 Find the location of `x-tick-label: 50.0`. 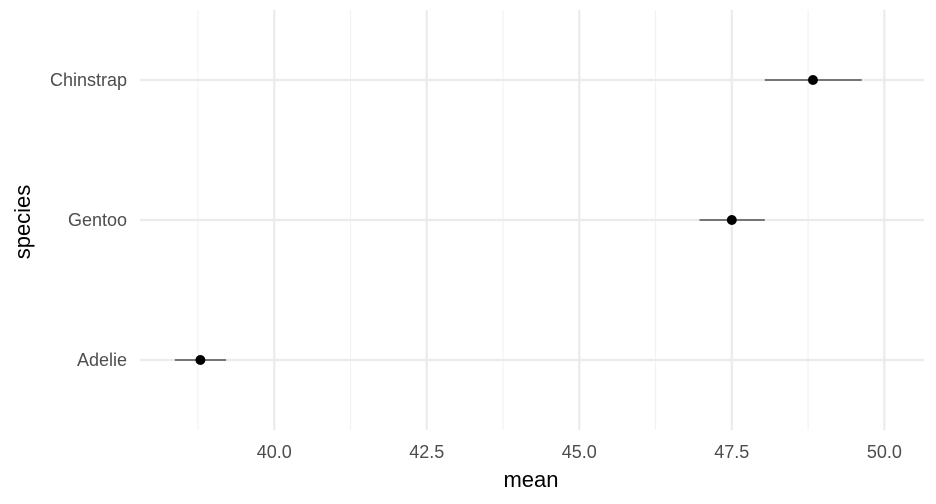

x-tick-label: 50.0 is located at coordinates (884, 452).